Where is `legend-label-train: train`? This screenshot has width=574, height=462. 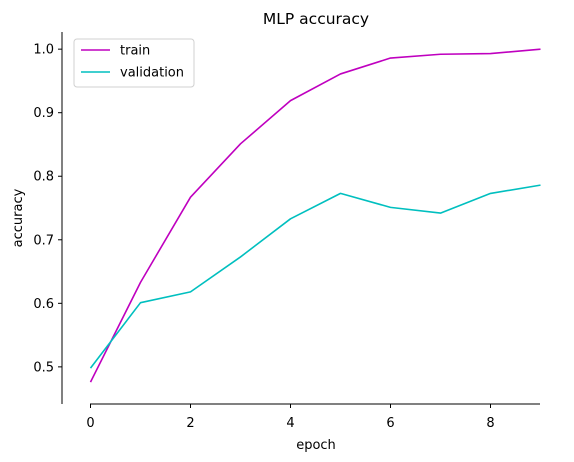
legend-label-train: train is located at coordinates (135, 51).